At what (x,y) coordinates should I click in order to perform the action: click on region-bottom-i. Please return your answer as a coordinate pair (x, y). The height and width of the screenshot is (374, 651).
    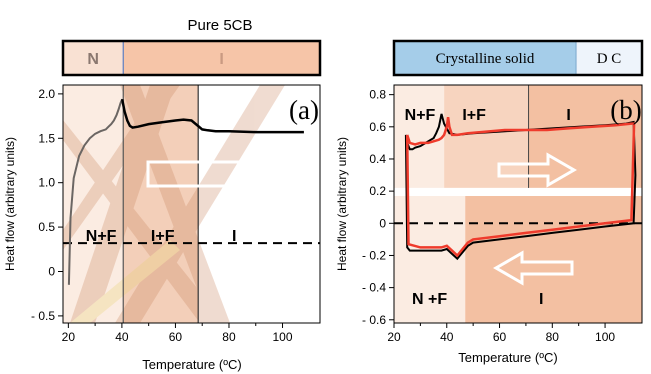
    Looking at the image, I should click on (553, 259).